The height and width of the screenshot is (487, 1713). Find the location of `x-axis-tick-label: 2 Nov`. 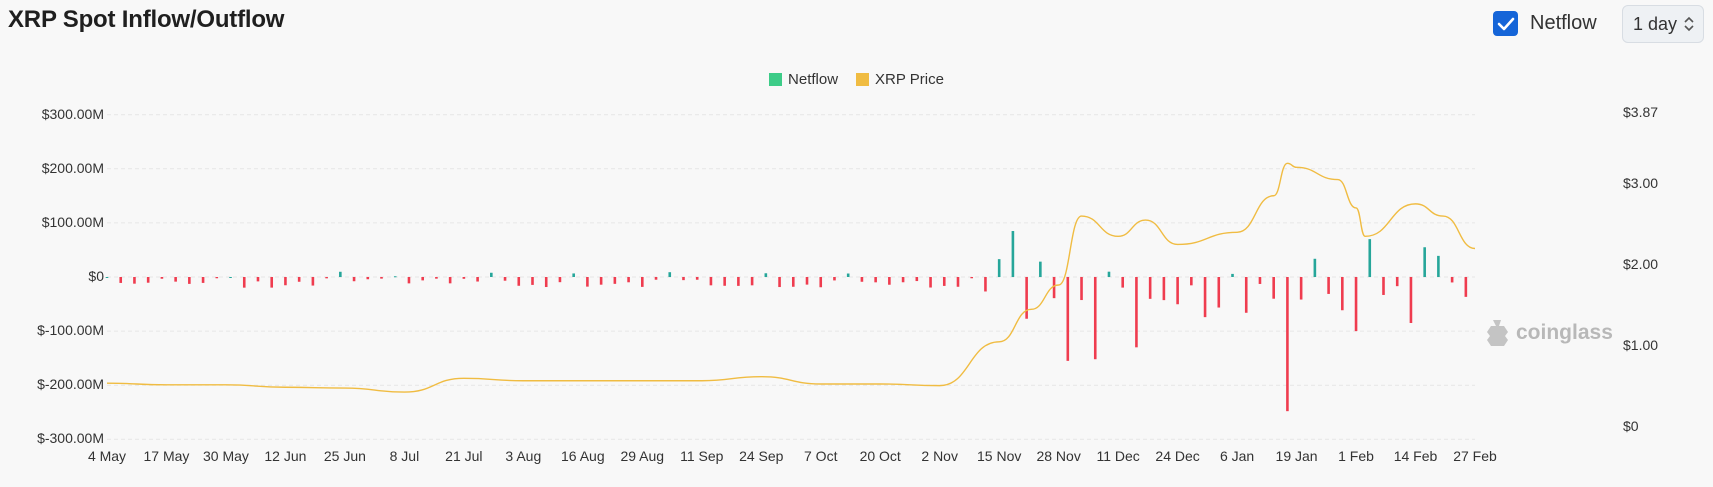

x-axis-tick-label: 2 Nov is located at coordinates (939, 456).